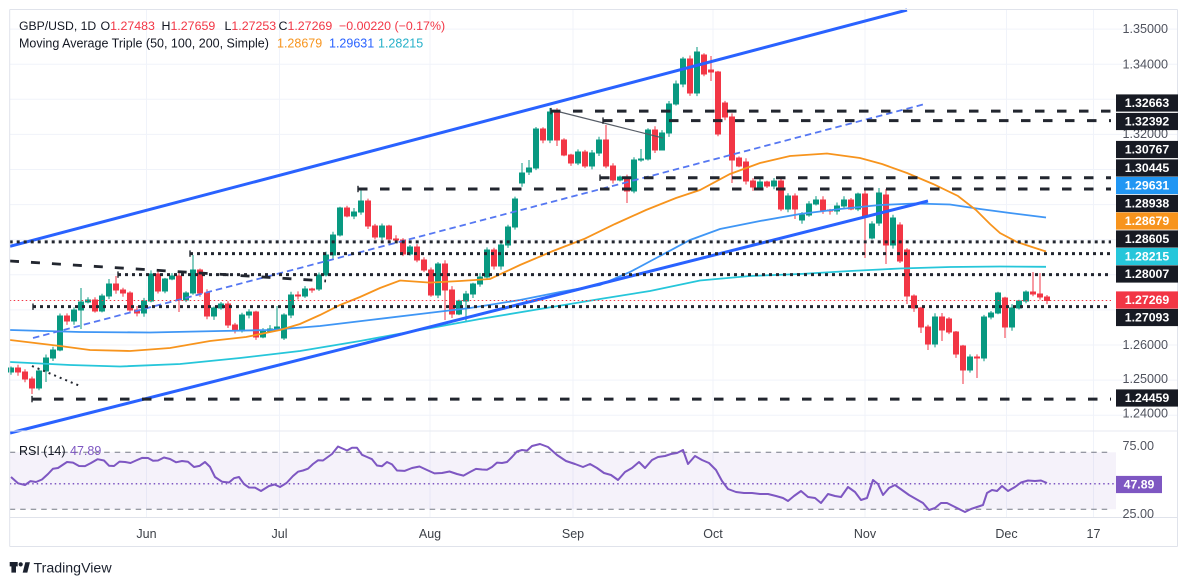 The height and width of the screenshot is (586, 1188). What do you see at coordinates (1147, 239) in the screenshot?
I see `svg-text: 1.28605` at bounding box center [1147, 239].